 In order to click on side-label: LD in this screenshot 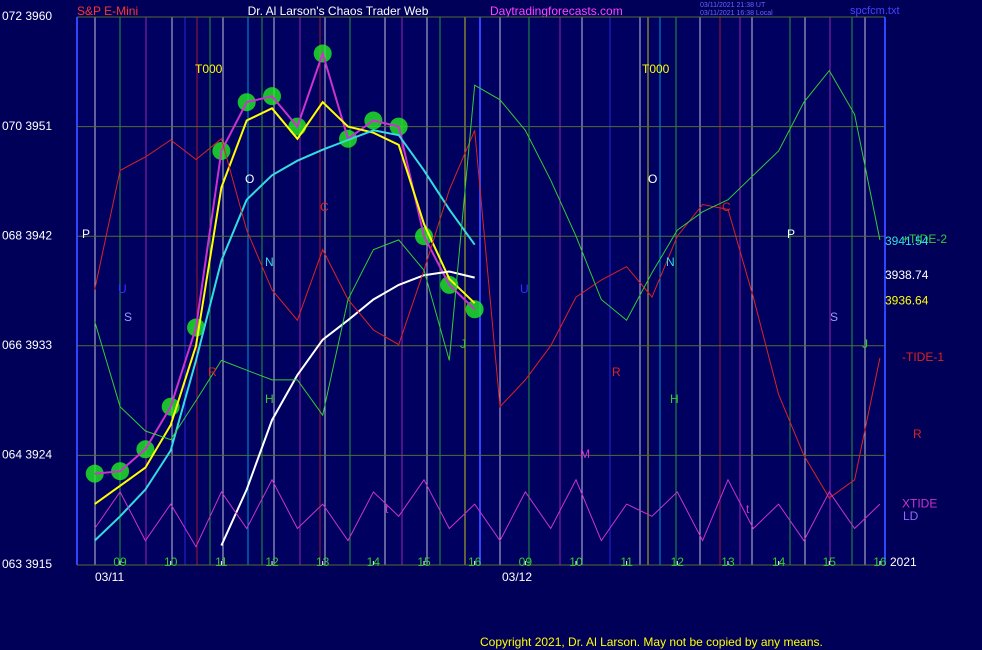, I will do `click(911, 516)`.